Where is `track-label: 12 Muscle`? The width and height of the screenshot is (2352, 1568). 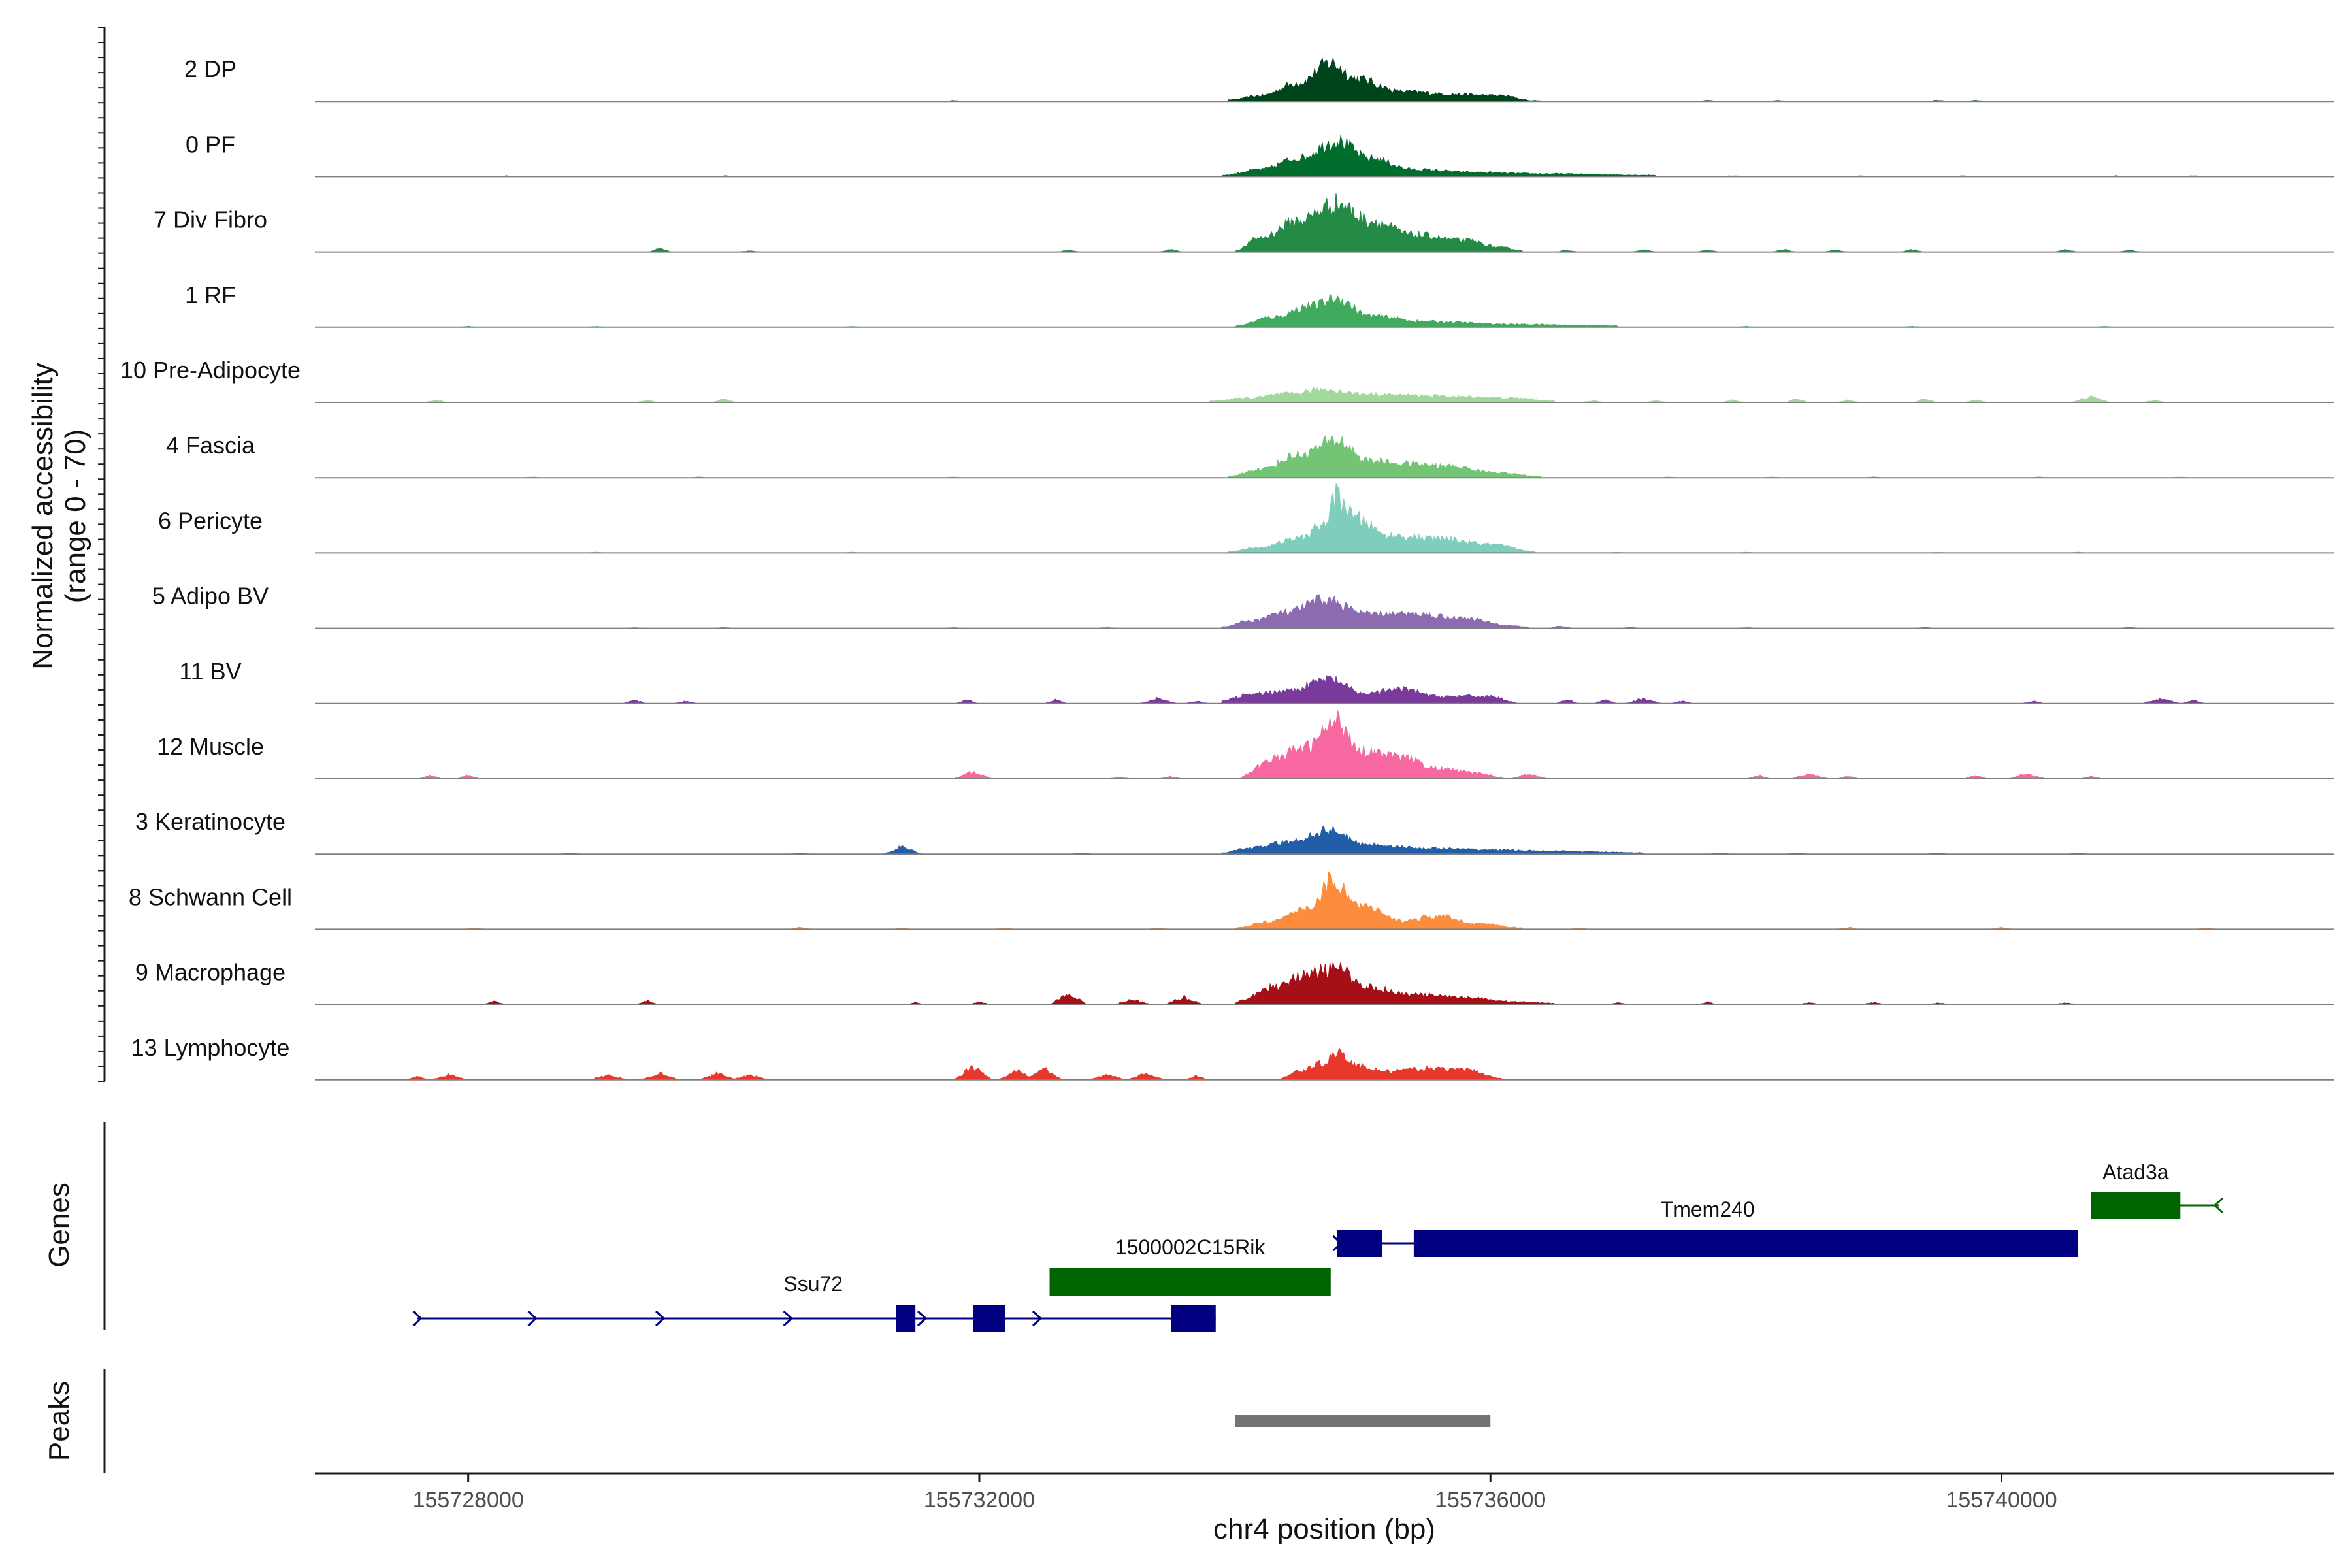 track-label: 12 Muscle is located at coordinates (210, 746).